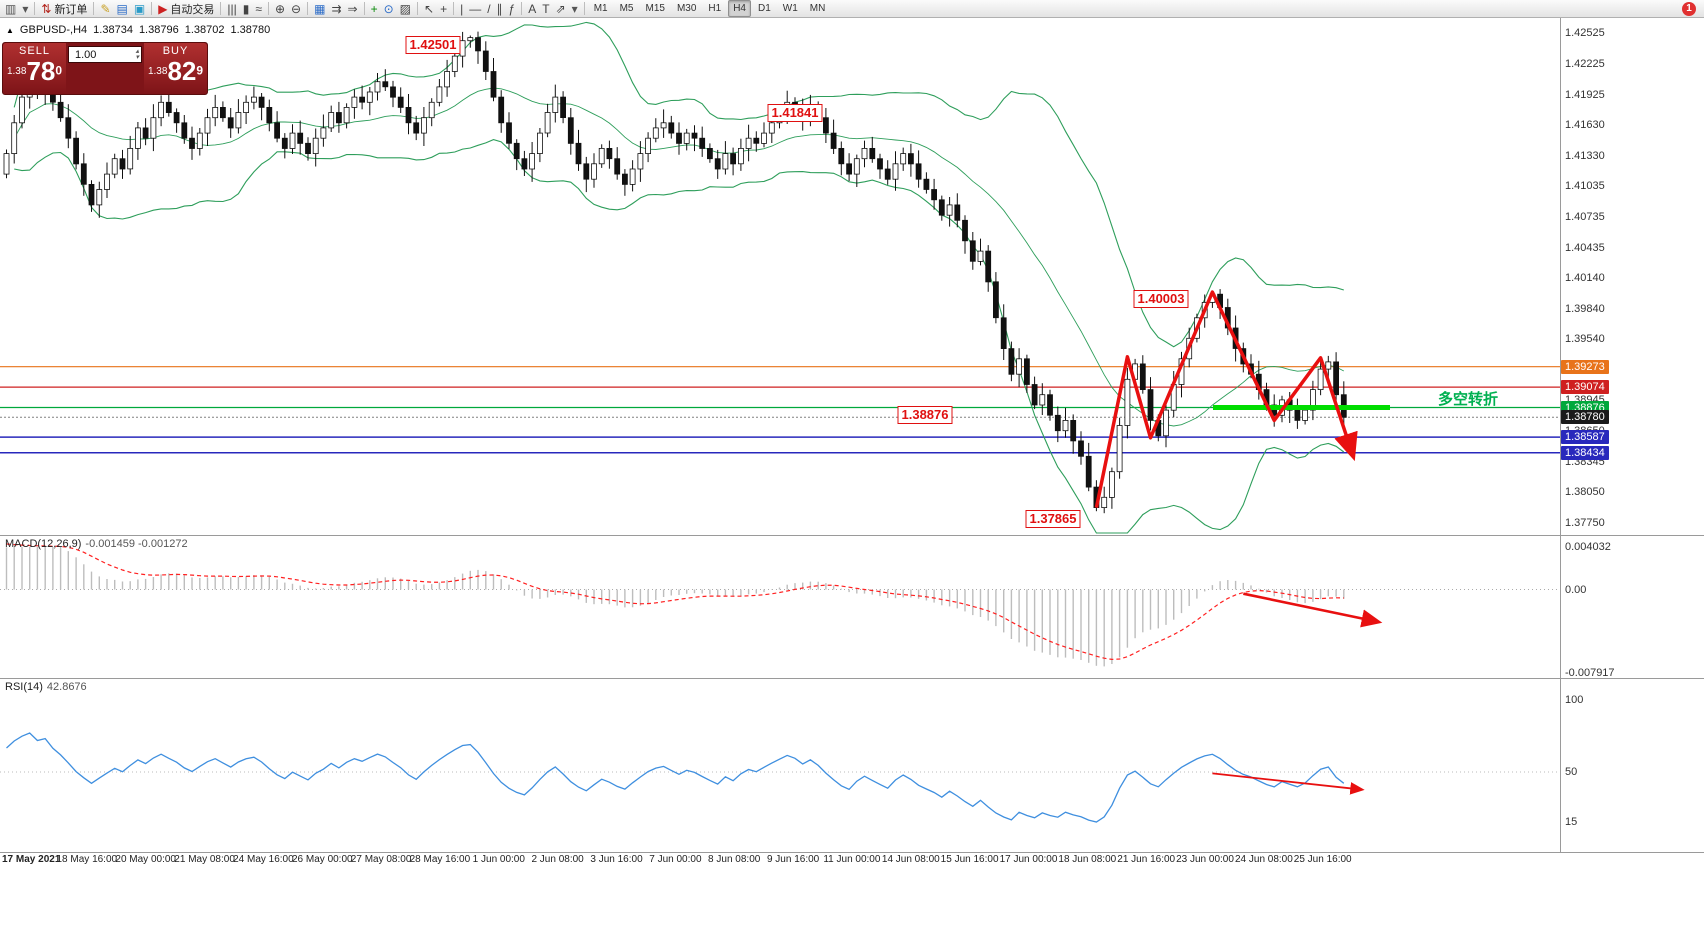  What do you see at coordinates (1571, 822) in the screenshot?
I see `rsi-scale-tick: 15` at bounding box center [1571, 822].